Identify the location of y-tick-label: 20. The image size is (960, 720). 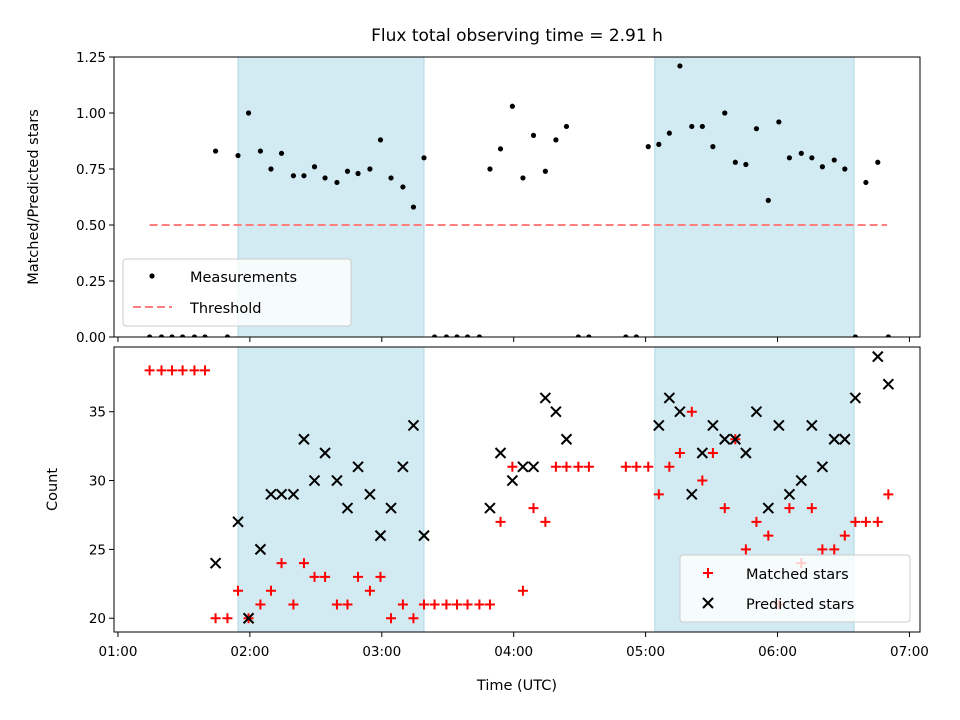
(97, 619).